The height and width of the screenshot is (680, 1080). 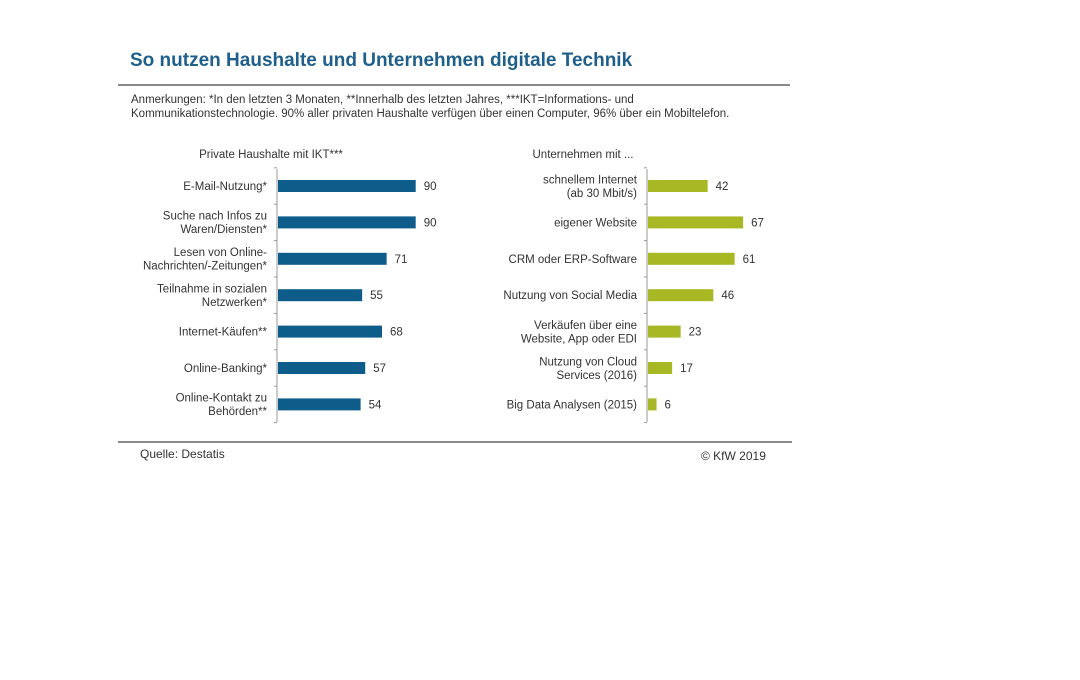 I want to click on household-category-label-line: Internet-Käufen**, so click(x=223, y=333).